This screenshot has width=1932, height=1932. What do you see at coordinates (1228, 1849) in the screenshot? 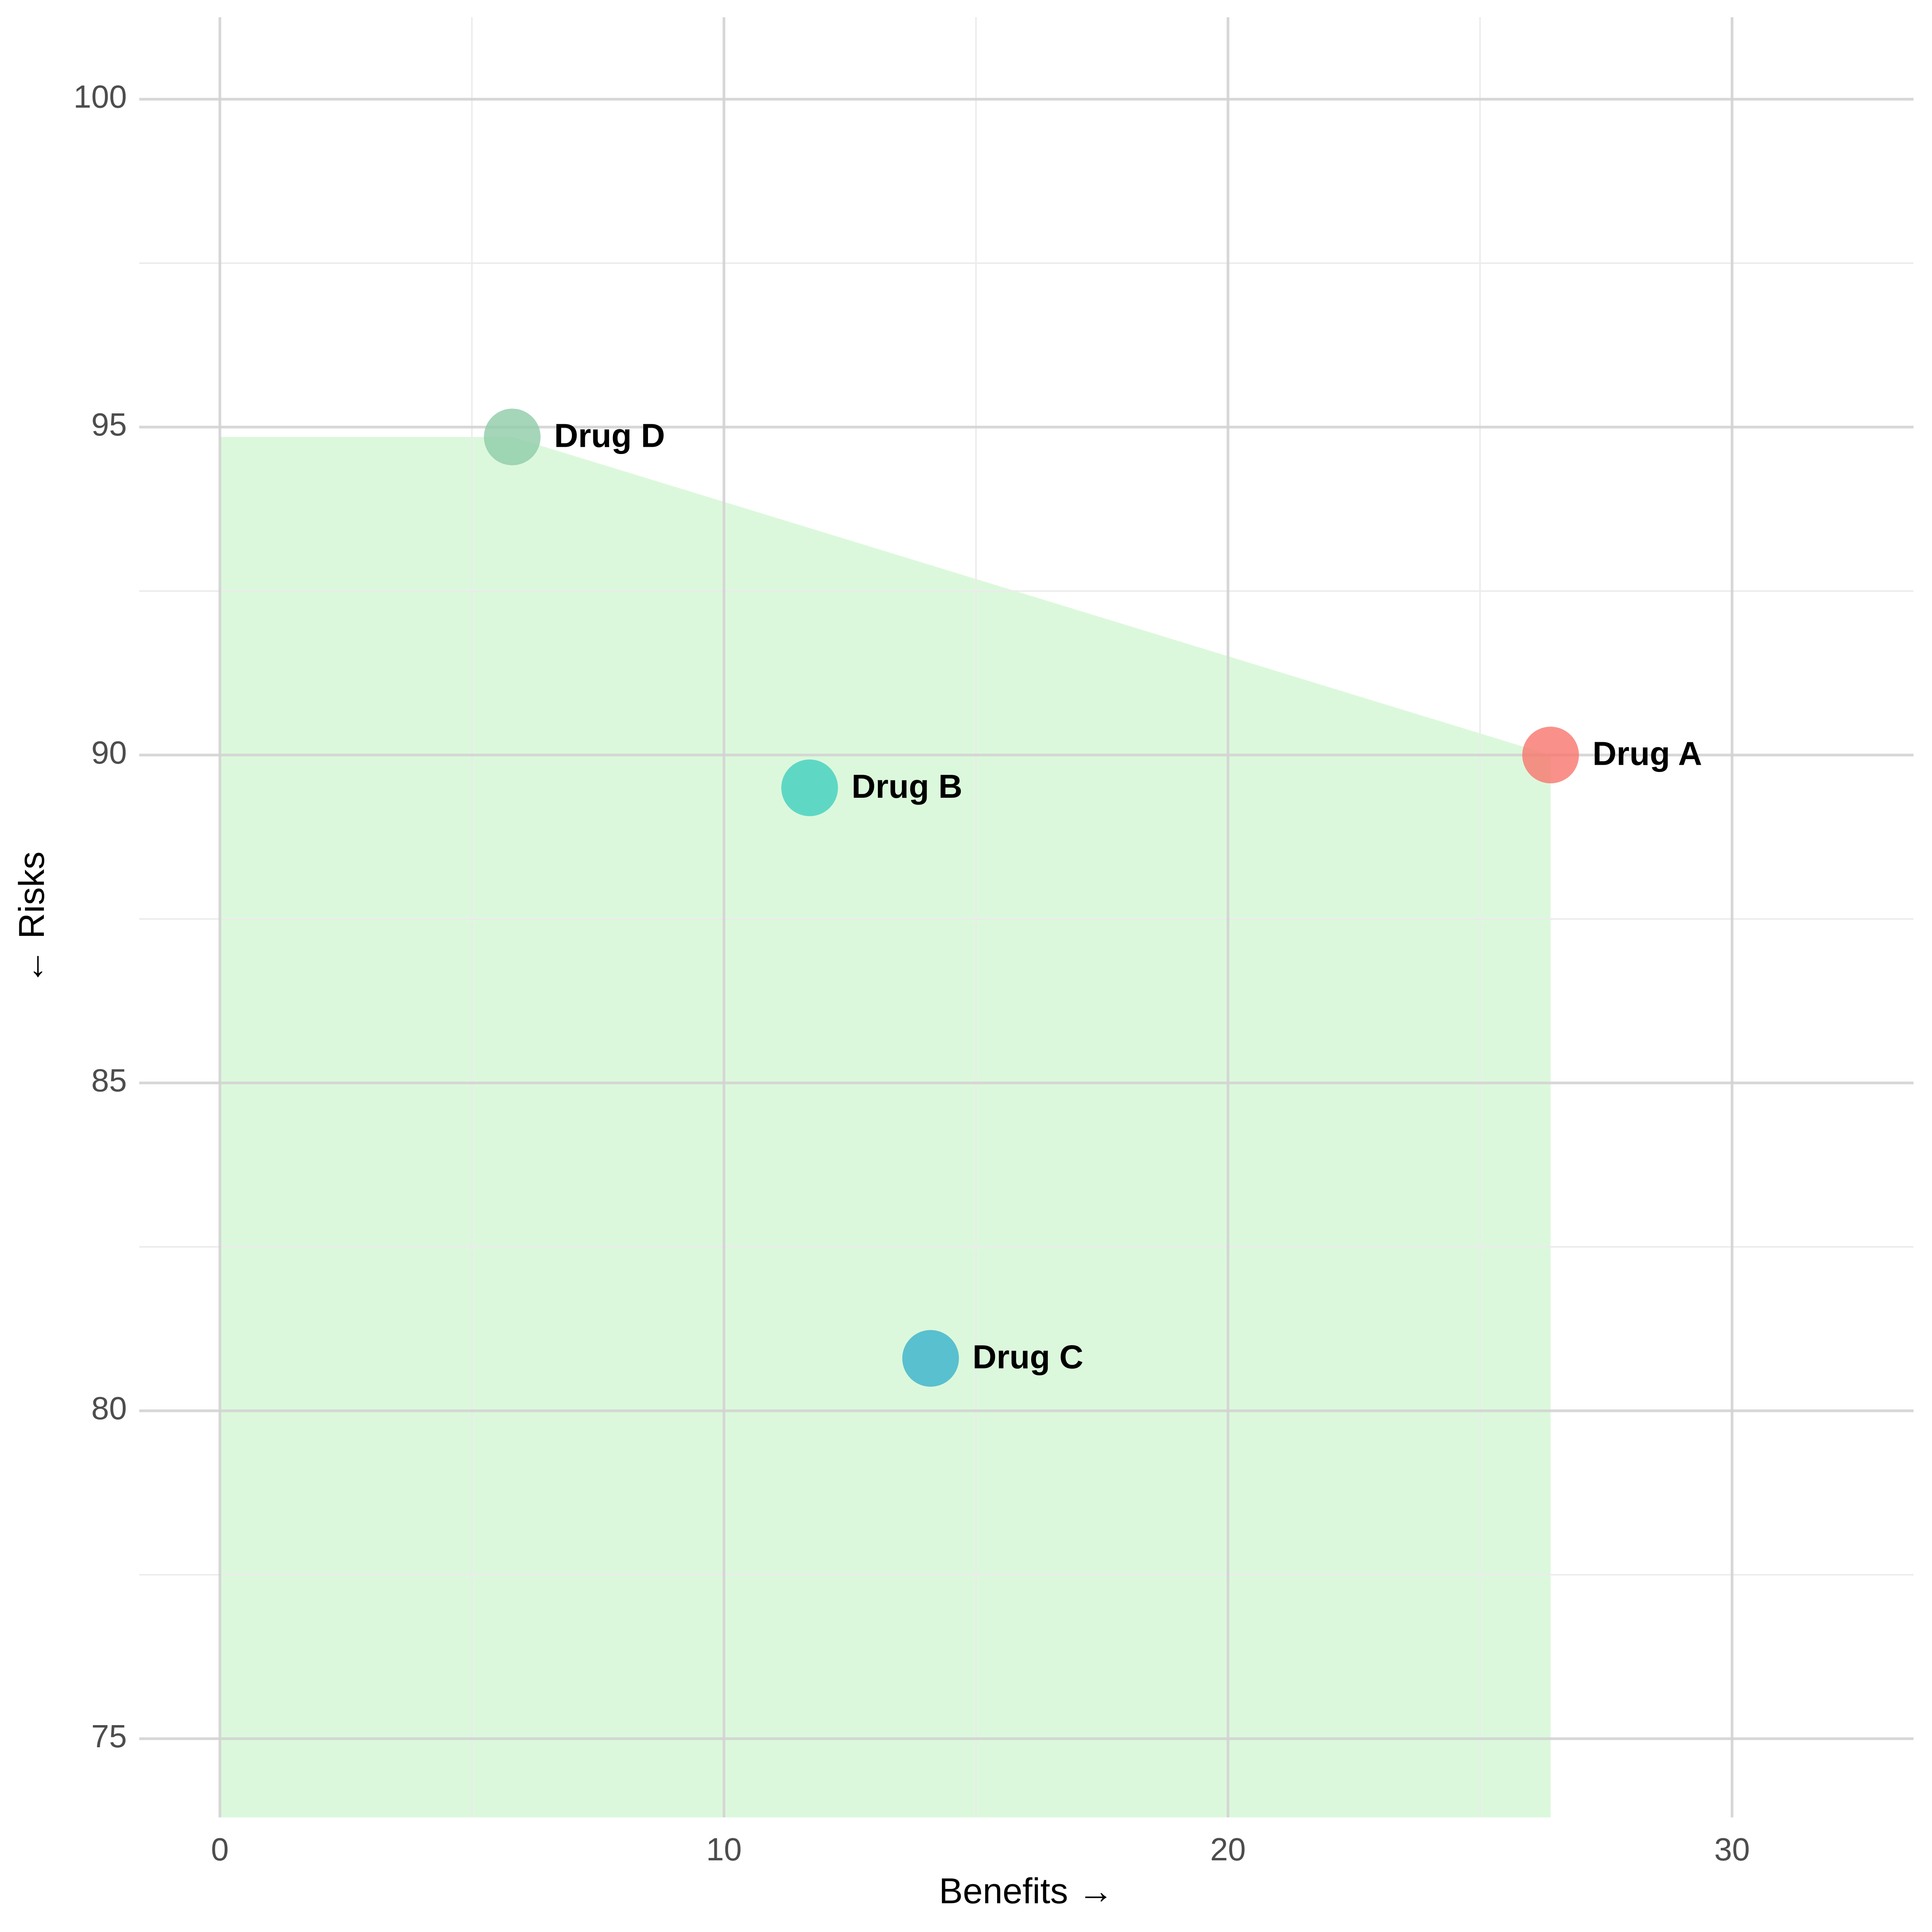
I see `x-tick-label: 20` at bounding box center [1228, 1849].